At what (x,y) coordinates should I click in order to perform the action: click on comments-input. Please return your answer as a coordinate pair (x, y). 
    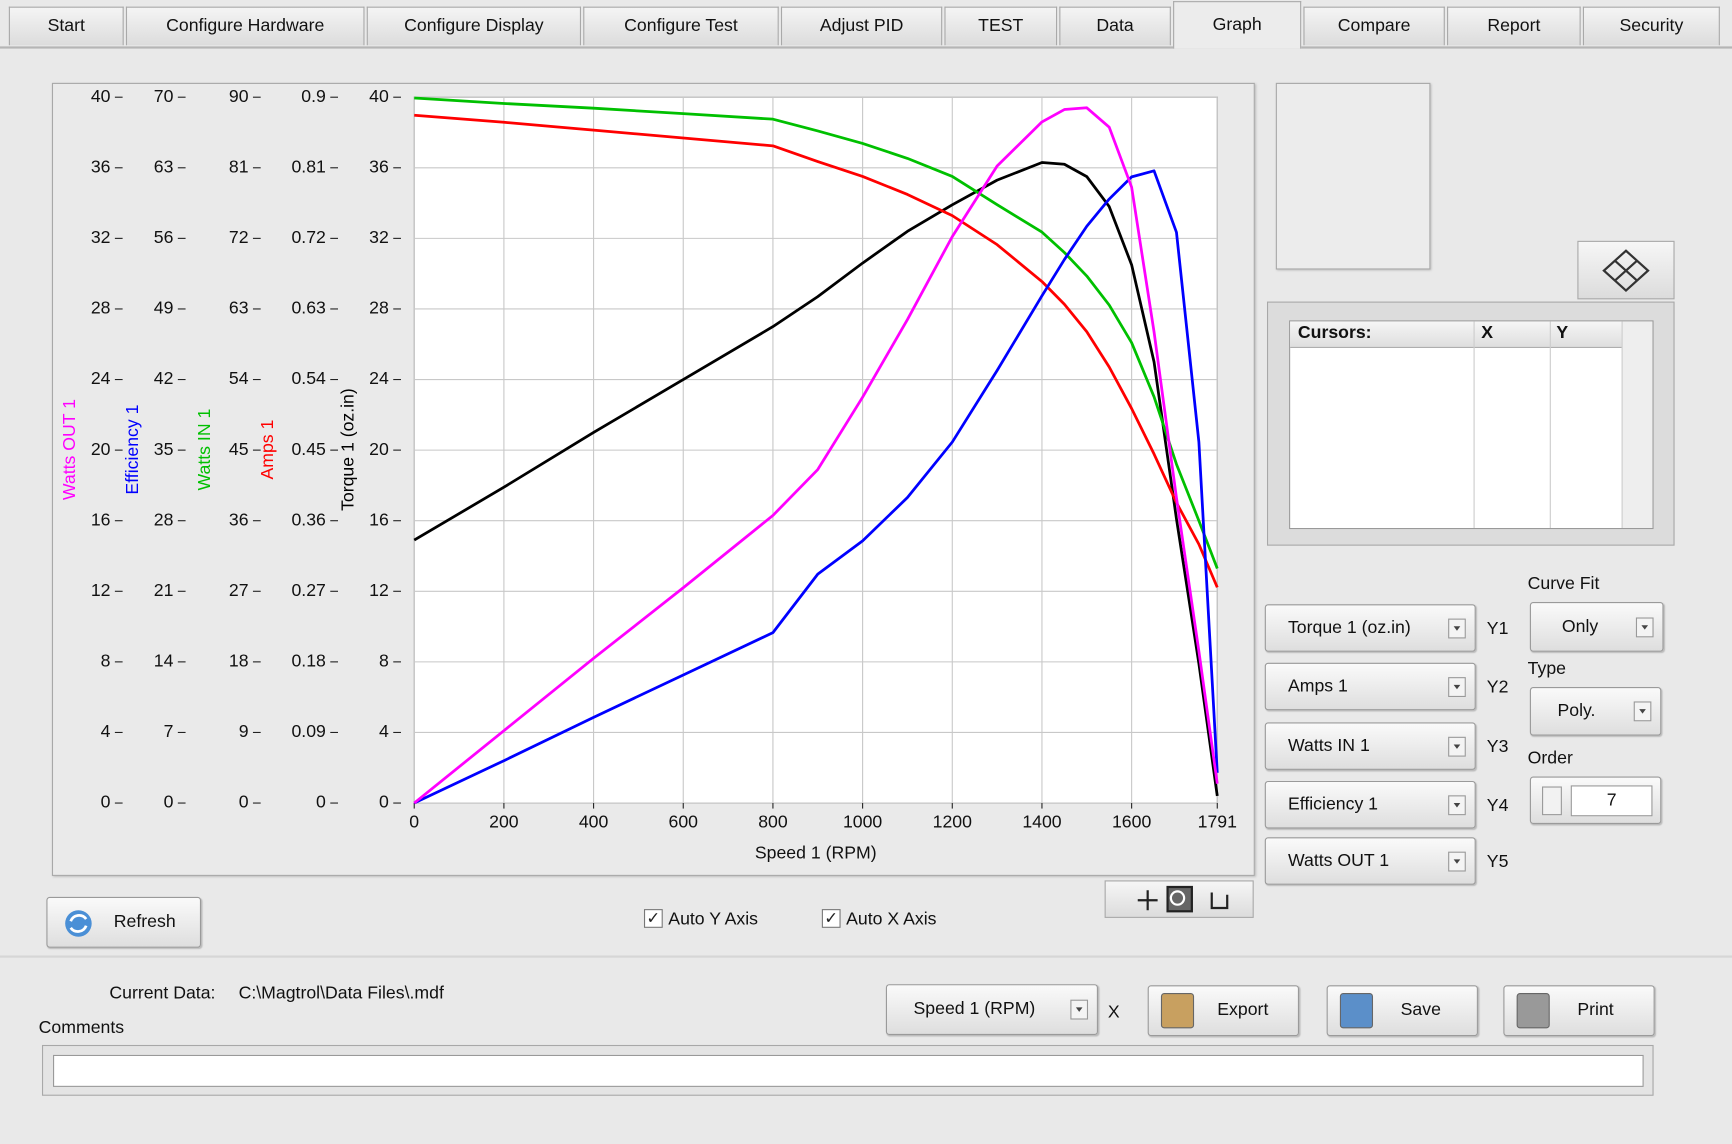
    Looking at the image, I should click on (848, 1070).